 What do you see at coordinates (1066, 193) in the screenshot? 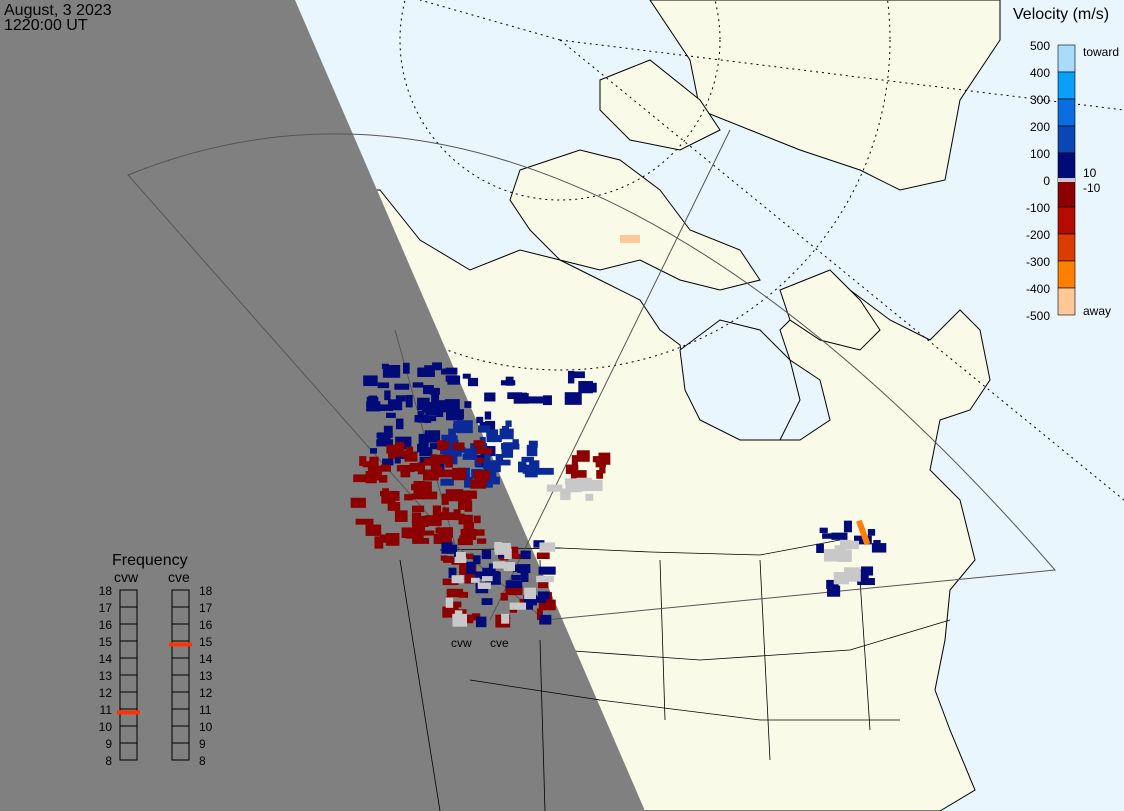
I see `colorbar-segment` at bounding box center [1066, 193].